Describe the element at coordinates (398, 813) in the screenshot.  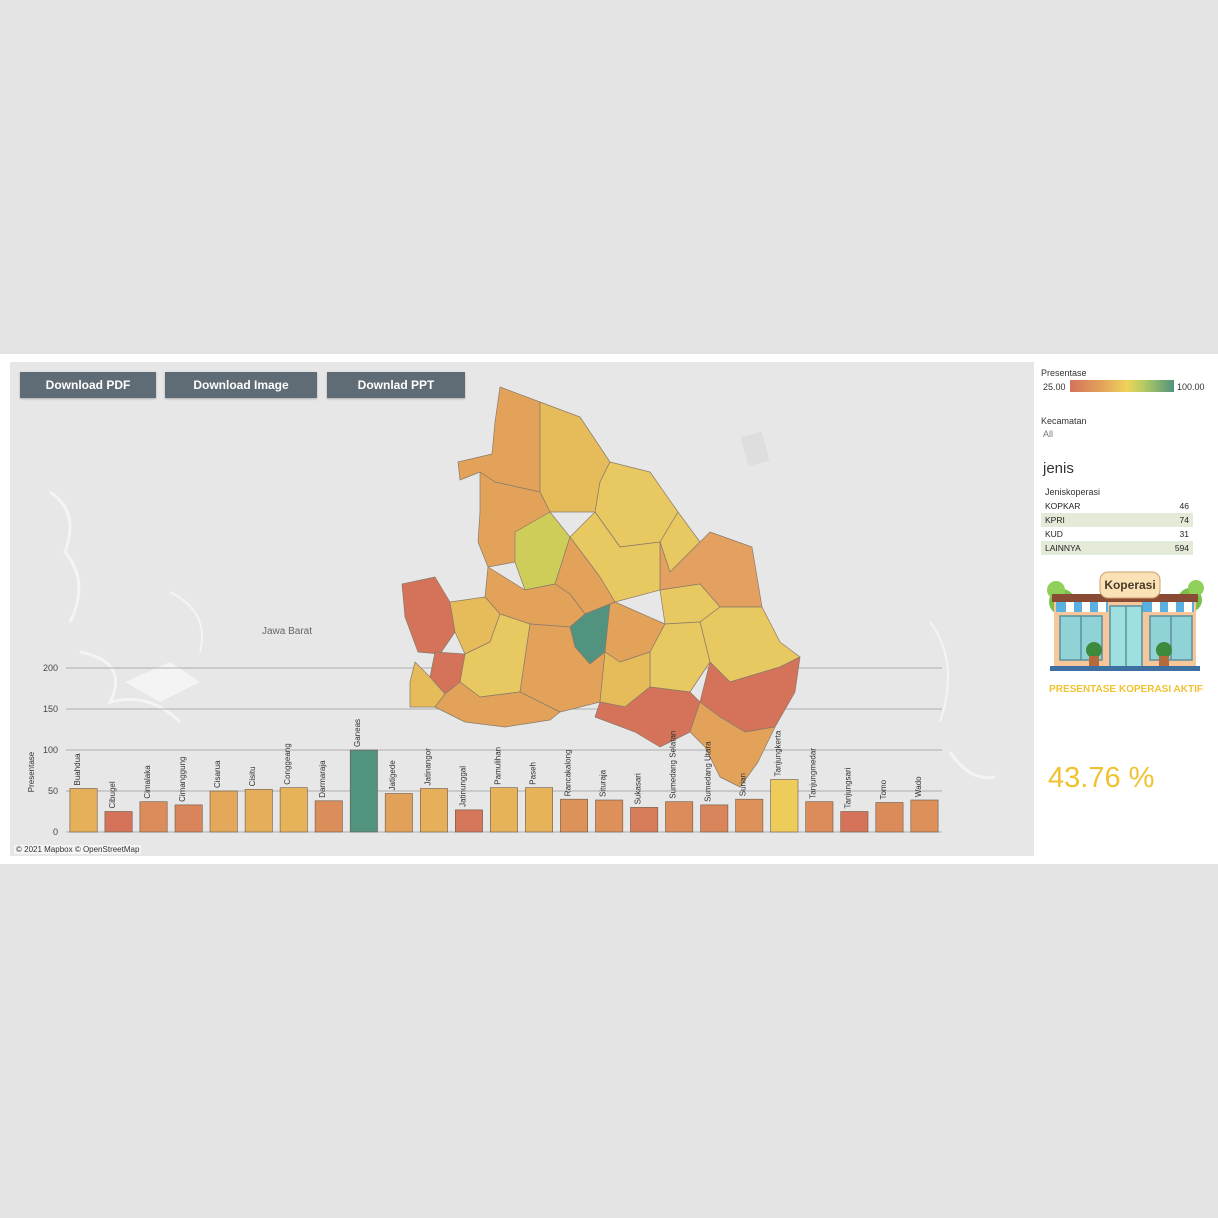
I see `bar-jatigede` at that location.